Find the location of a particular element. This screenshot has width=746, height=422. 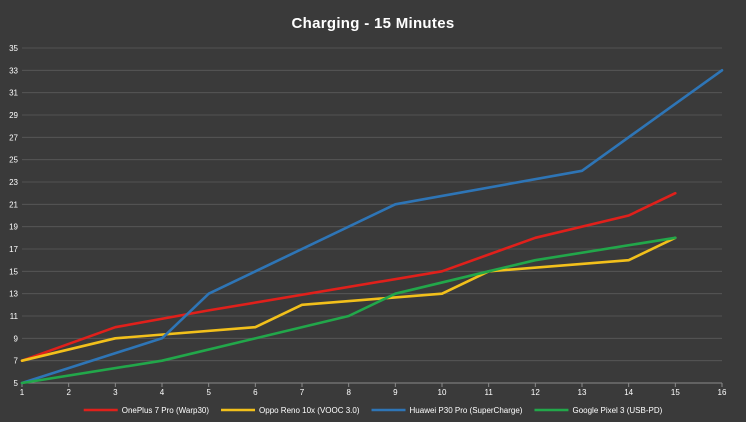

x-tick-label: 5 is located at coordinates (208, 392).